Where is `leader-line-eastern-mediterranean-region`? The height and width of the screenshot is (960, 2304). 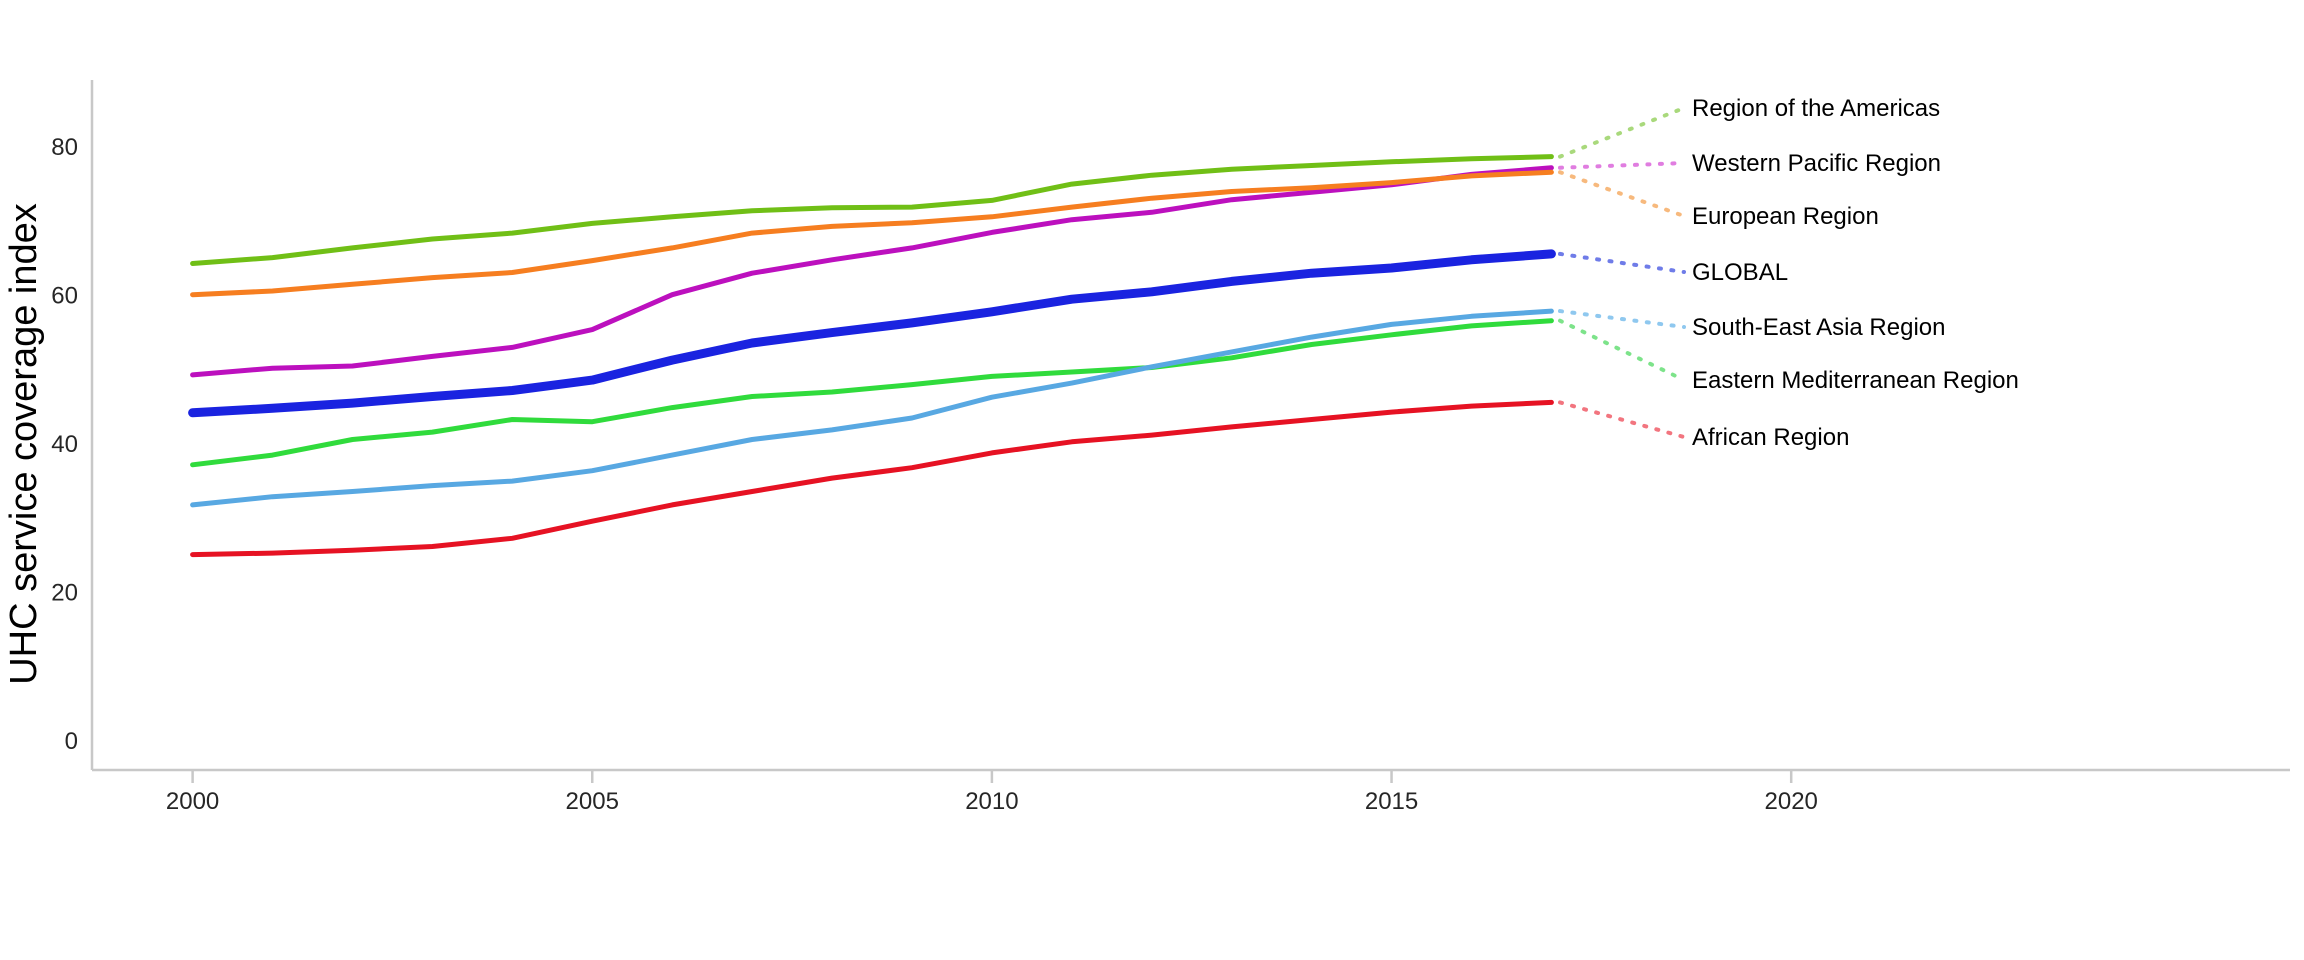
leader-line-eastern-mediterranean-region is located at coordinates (1622, 350).